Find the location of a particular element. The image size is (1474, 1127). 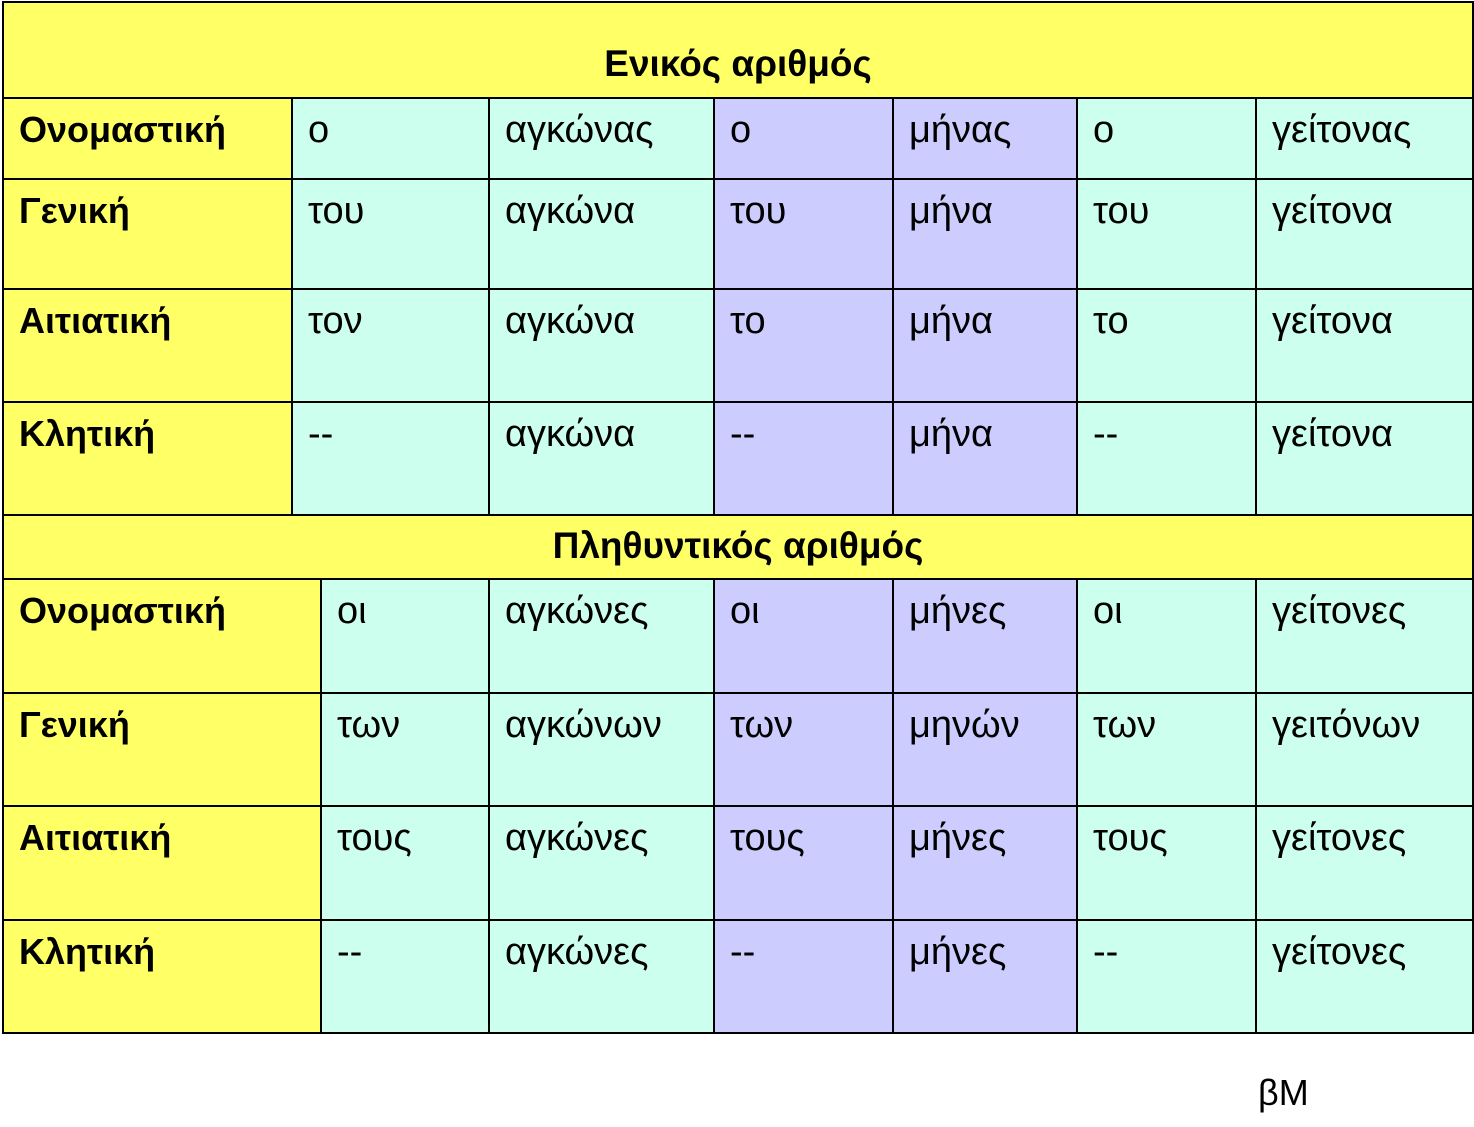

plural-title: Πληθυντικός αριθμός is located at coordinates (738, 545).